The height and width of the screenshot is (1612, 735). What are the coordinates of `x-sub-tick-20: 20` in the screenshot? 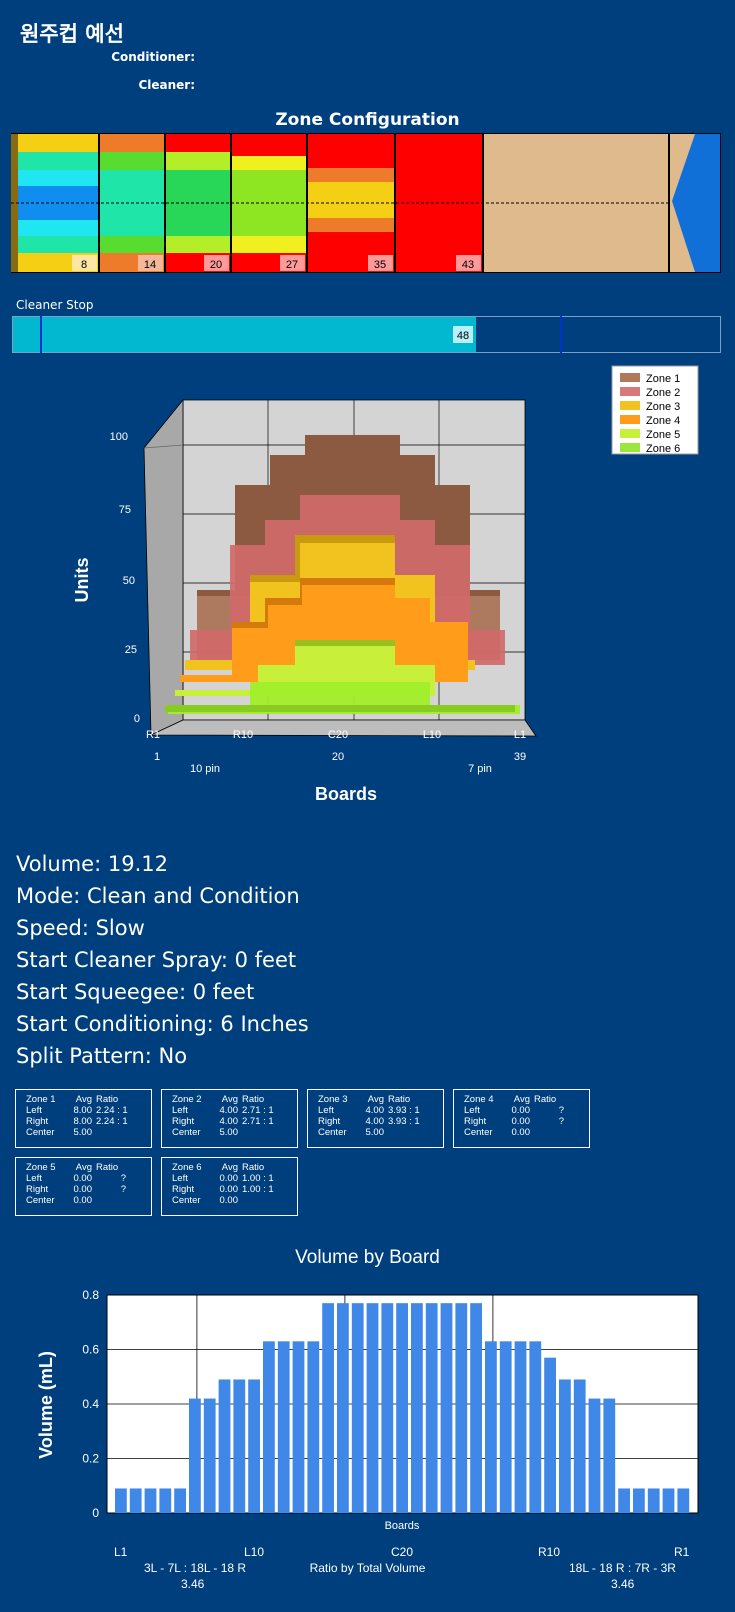 It's located at (338, 757).